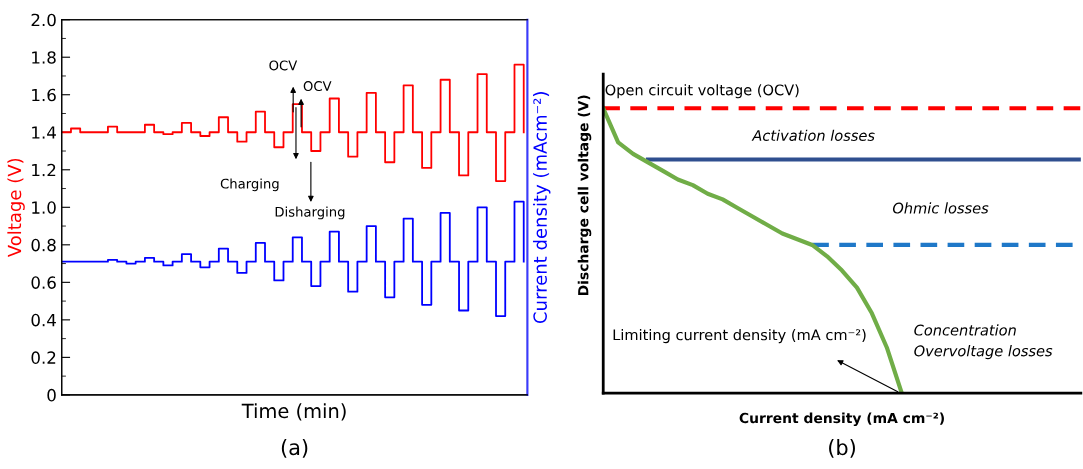 The width and height of the screenshot is (1083, 469). I want to click on y-axis-title: Discharge cell voltage (V), so click(584, 195).